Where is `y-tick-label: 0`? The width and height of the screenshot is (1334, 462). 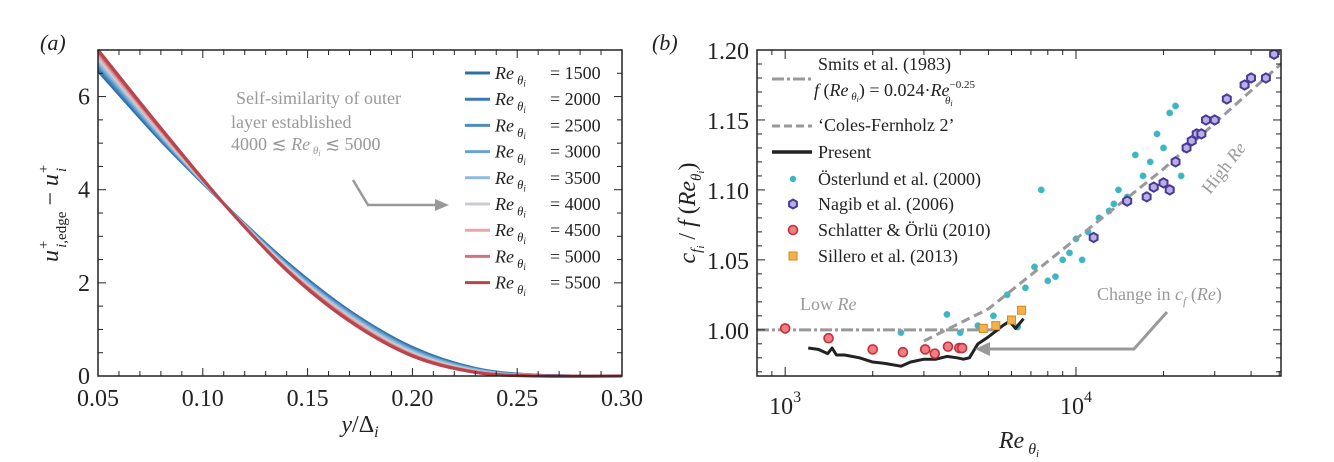
y-tick-label: 0 is located at coordinates (84, 377).